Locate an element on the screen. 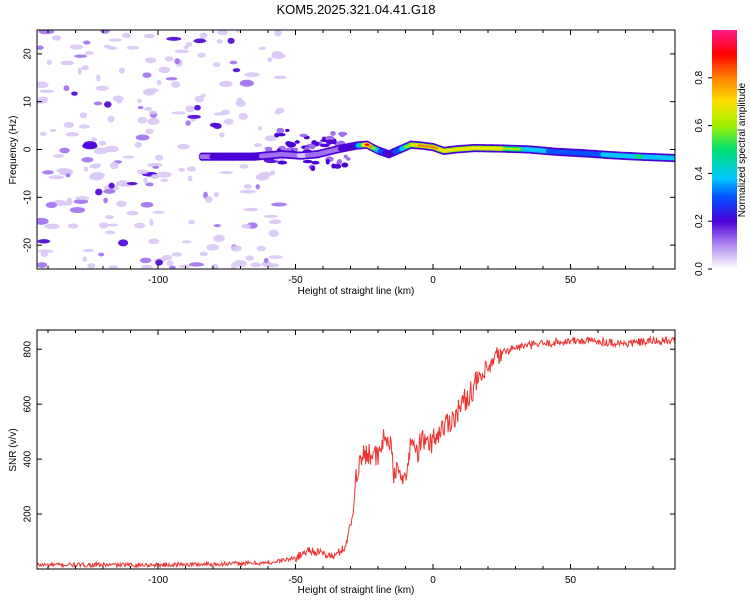 This screenshot has width=750, height=600. spectrogram-ytick-label: -10 is located at coordinates (28, 197).